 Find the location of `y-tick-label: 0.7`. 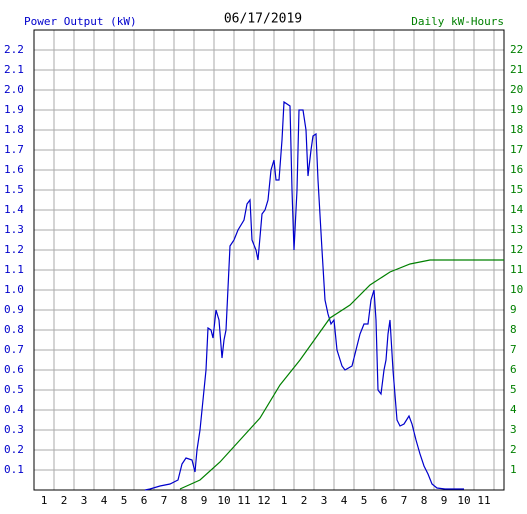

y-tick-label: 0.7 is located at coordinates (14, 349).